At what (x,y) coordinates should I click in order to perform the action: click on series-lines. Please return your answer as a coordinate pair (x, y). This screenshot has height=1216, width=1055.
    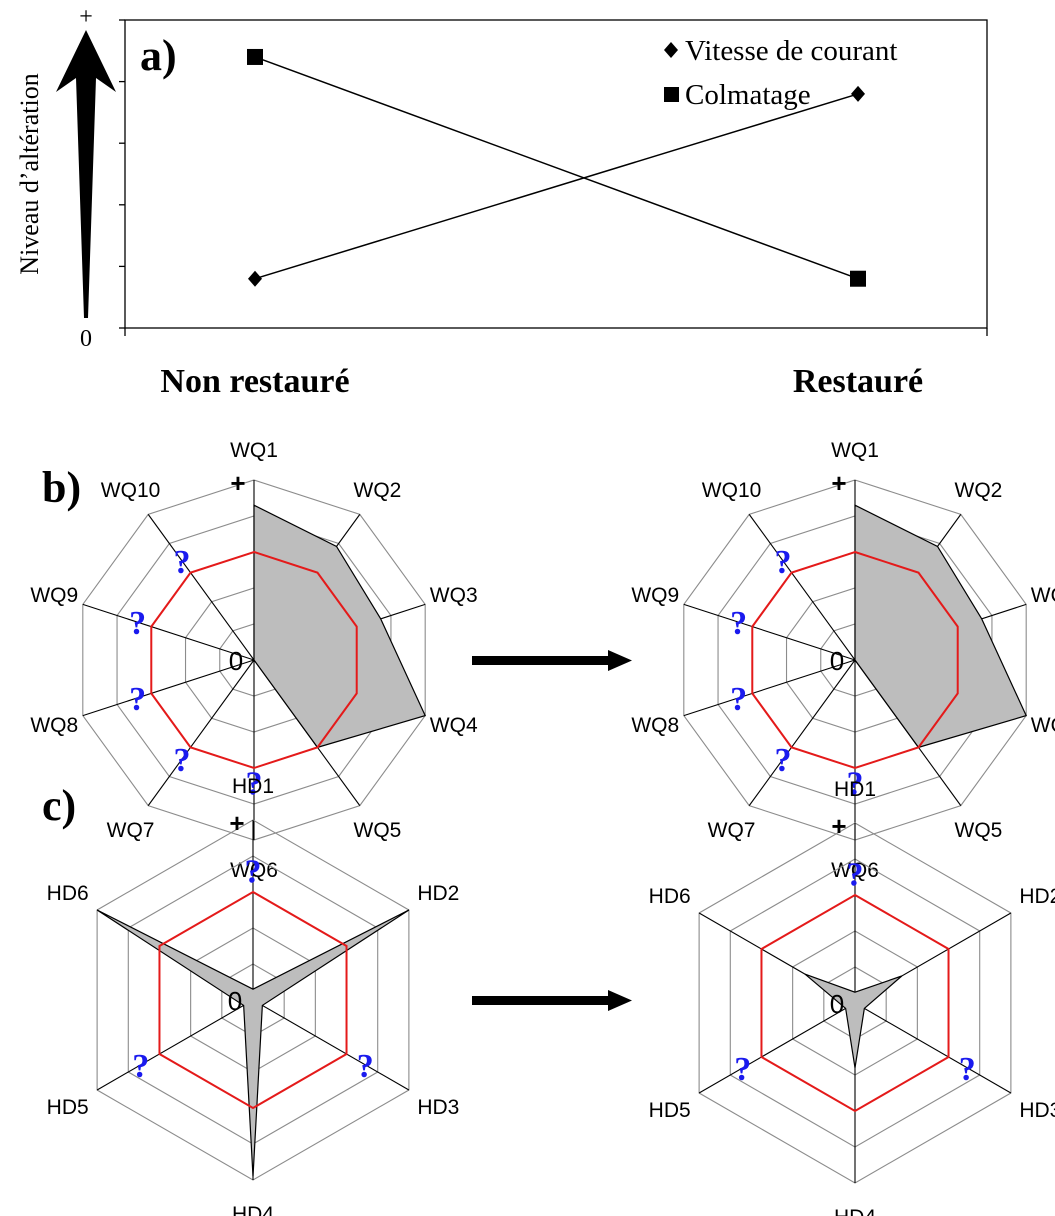
    Looking at the image, I should click on (556, 168).